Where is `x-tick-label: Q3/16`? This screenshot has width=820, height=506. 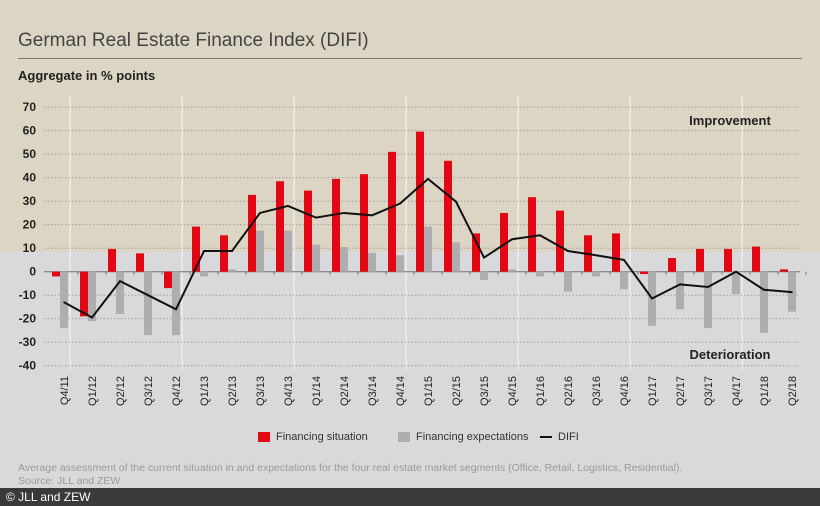 x-tick-label: Q3/16 is located at coordinates (597, 391).